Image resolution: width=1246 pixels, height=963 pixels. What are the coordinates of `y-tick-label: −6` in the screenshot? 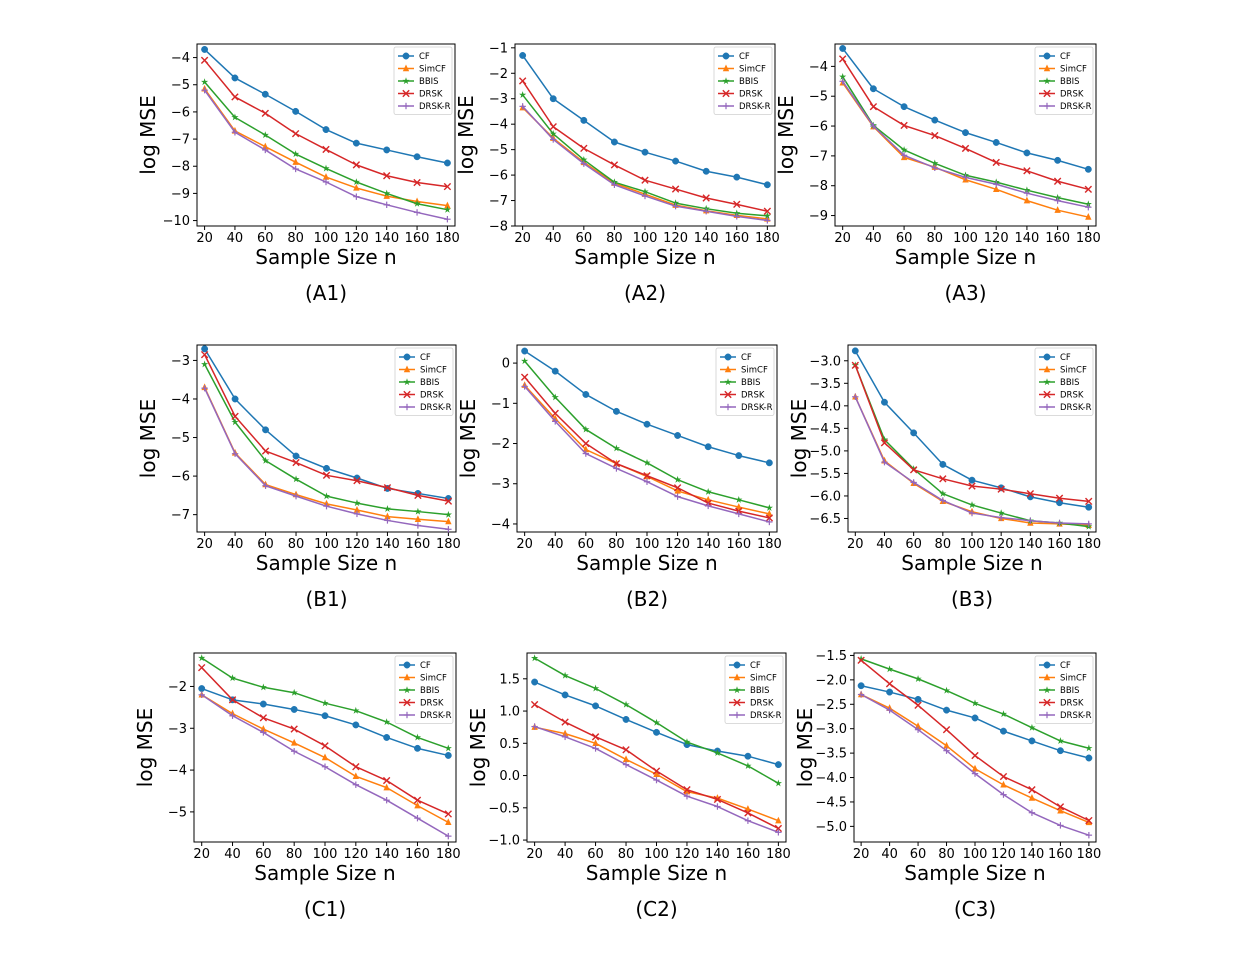 It's located at (180, 477).